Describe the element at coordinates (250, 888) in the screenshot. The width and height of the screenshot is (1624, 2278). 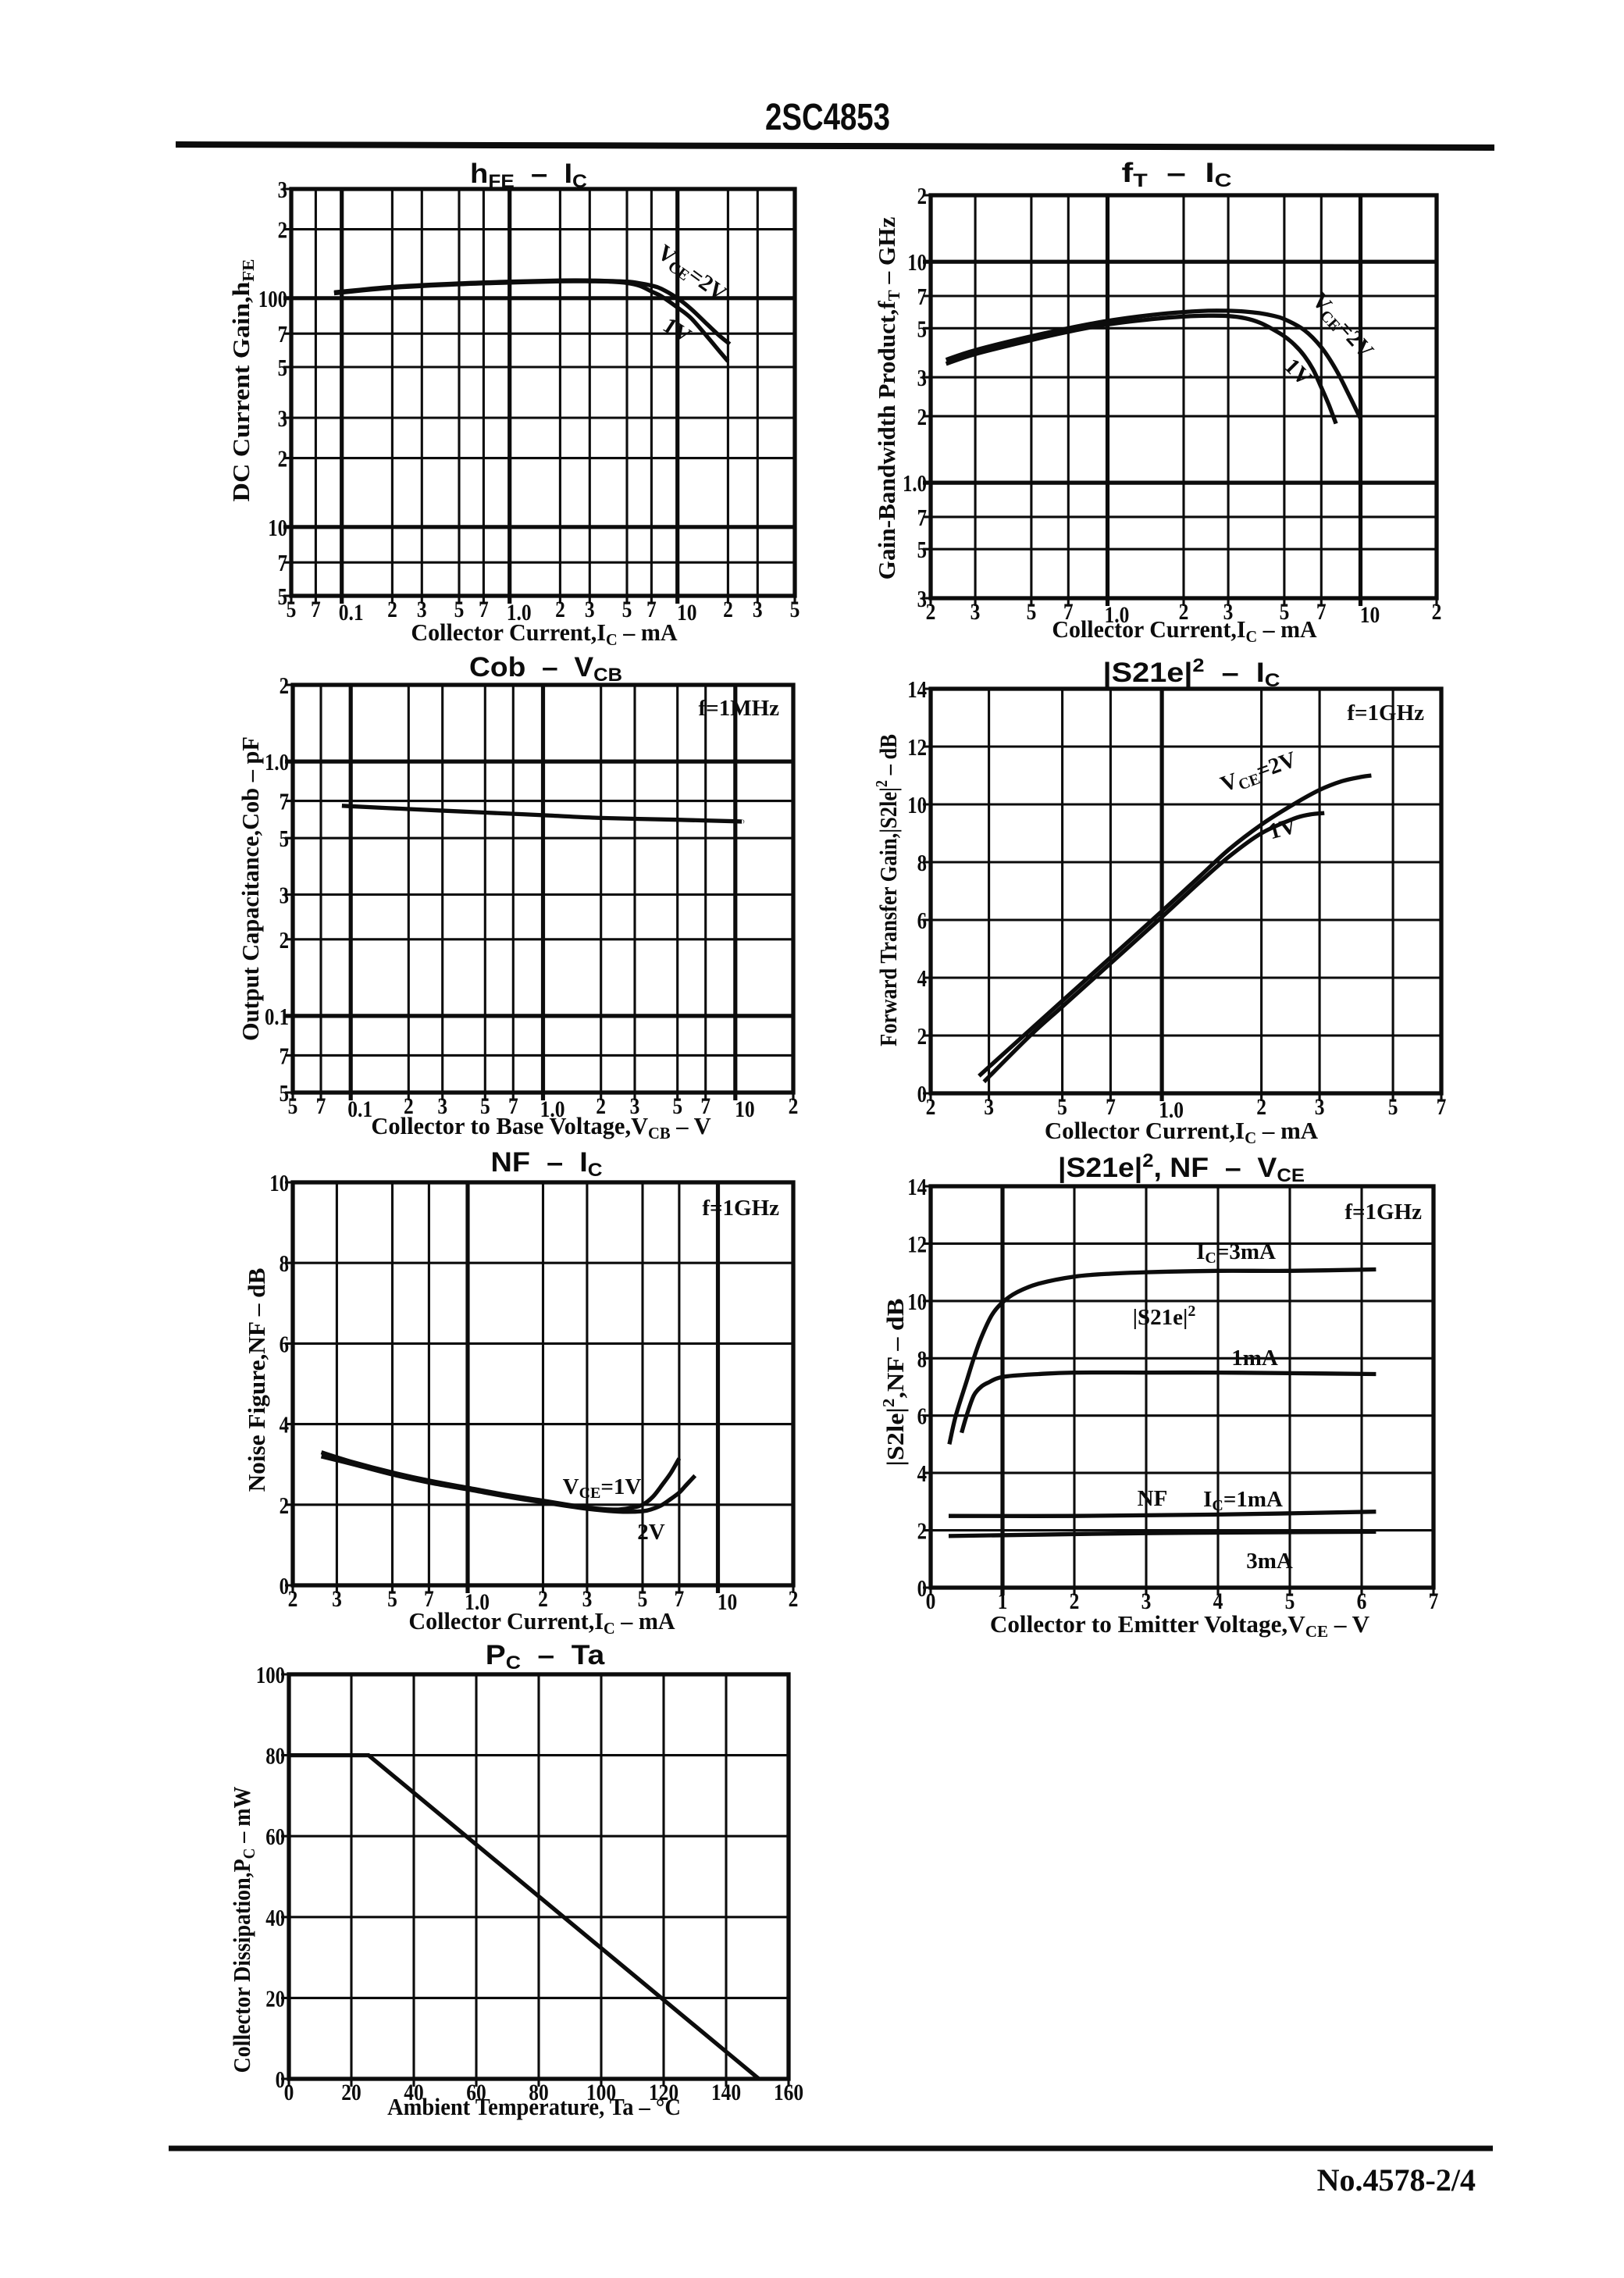
I see `svg-text: Output Capacitance,Cob – pF` at that location.